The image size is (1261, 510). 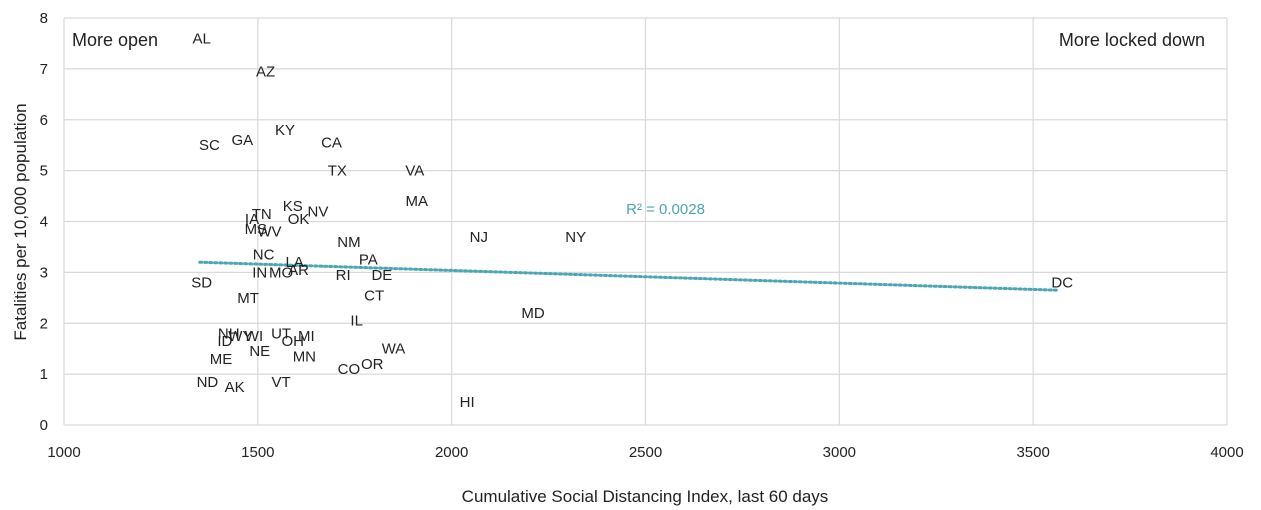 What do you see at coordinates (115, 40) in the screenshot?
I see `annotation-more-open: More open` at bounding box center [115, 40].